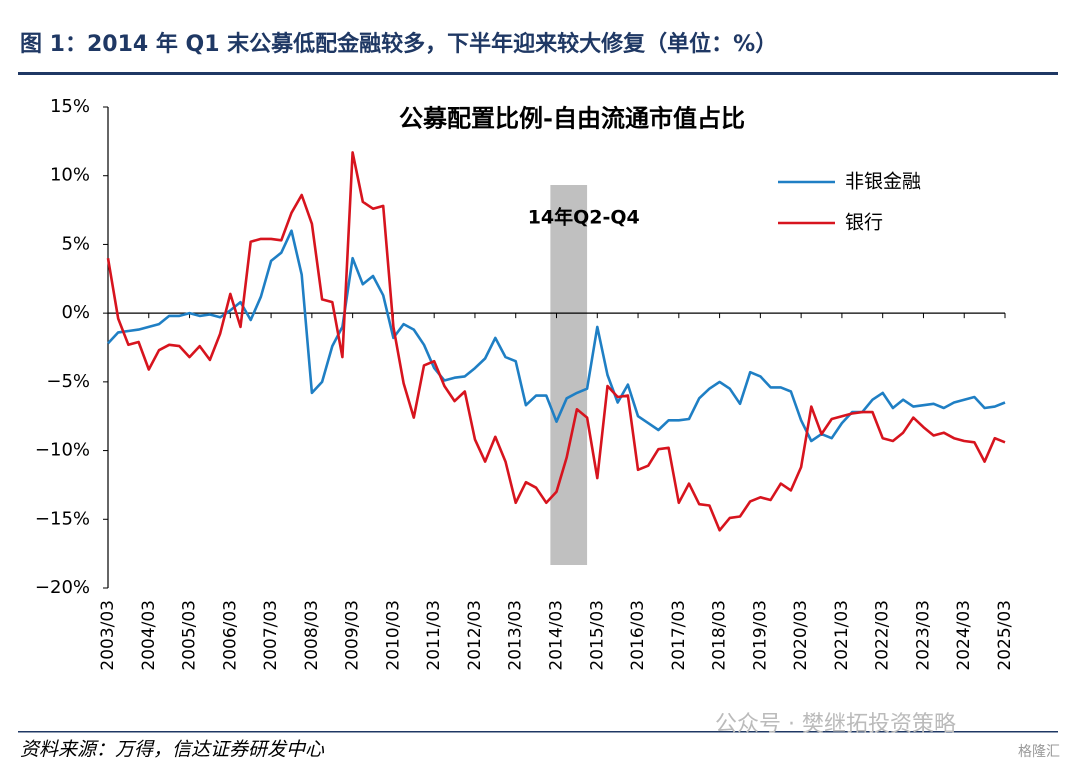 This screenshot has height=770, width=1080. I want to click on x-tick-label: 2024/03, so click(964, 635).